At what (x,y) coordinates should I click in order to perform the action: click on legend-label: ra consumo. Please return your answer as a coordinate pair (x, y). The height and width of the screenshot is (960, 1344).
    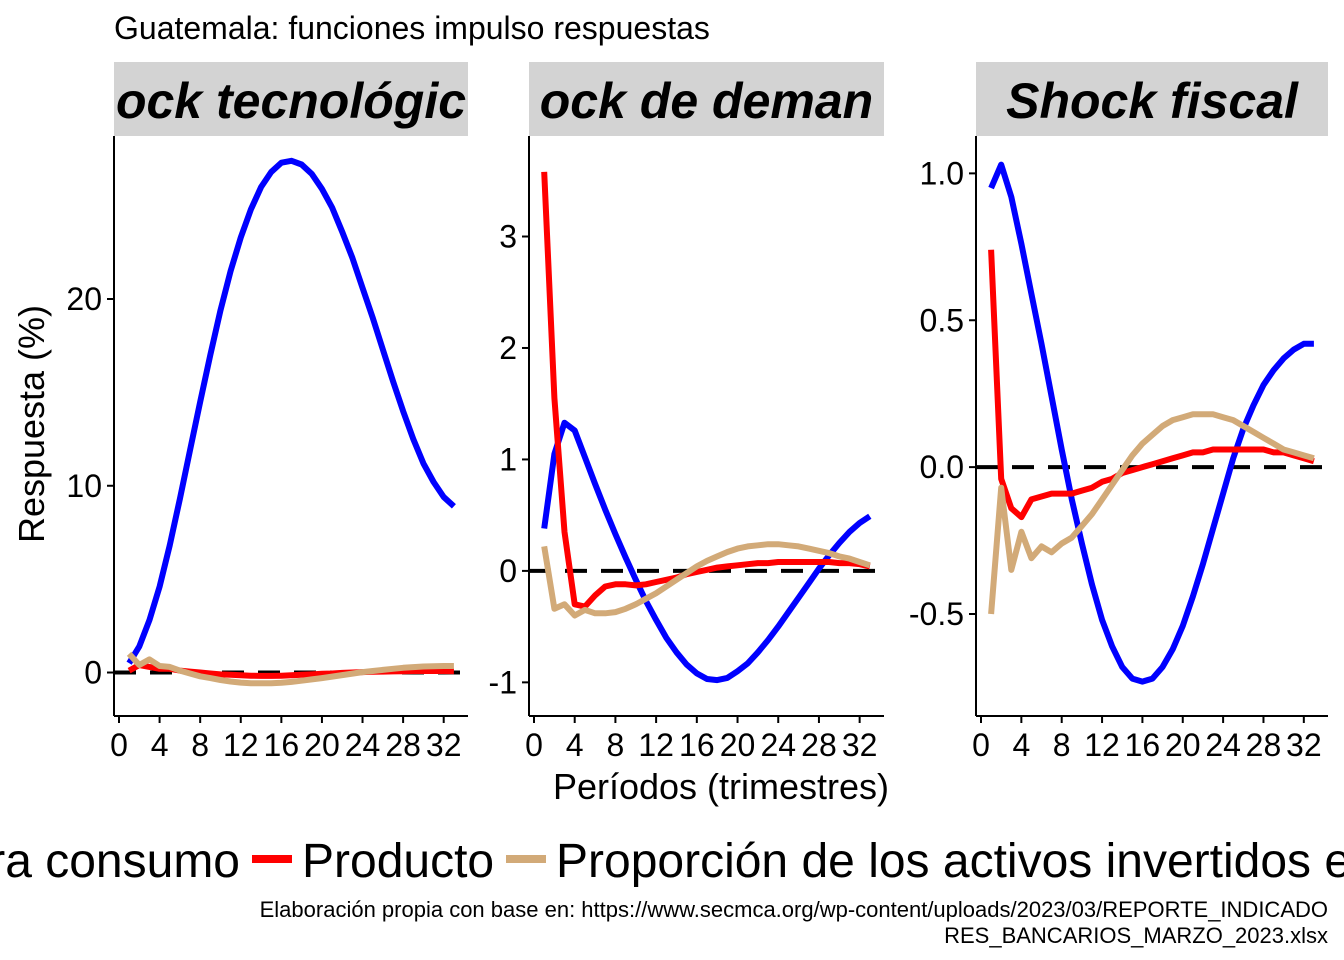
    Looking at the image, I should click on (120, 861).